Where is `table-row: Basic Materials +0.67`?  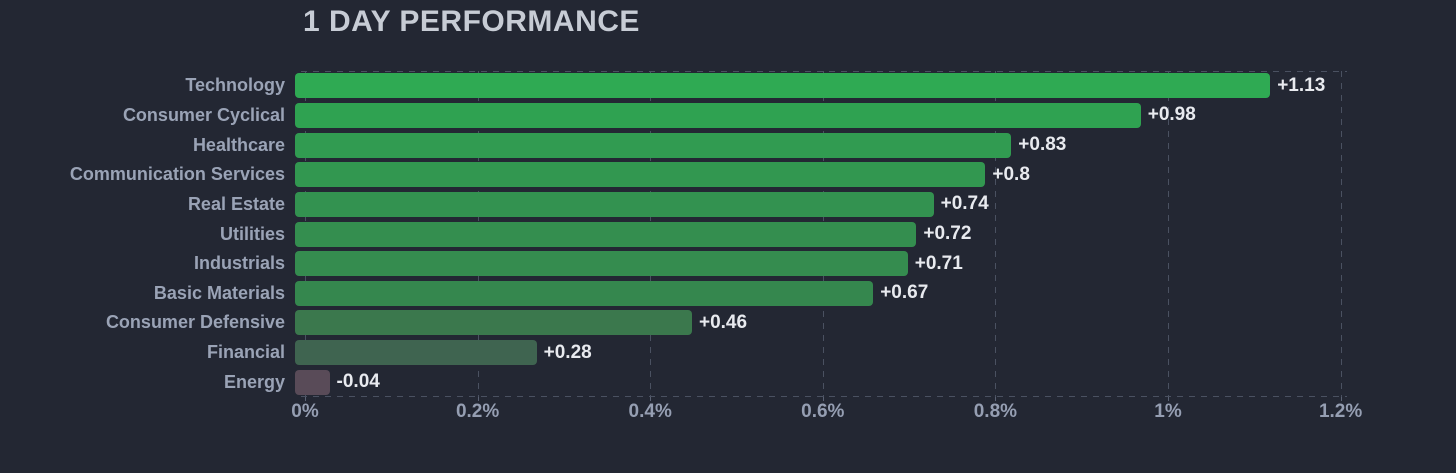 table-row: Basic Materials +0.67 is located at coordinates (728, 293).